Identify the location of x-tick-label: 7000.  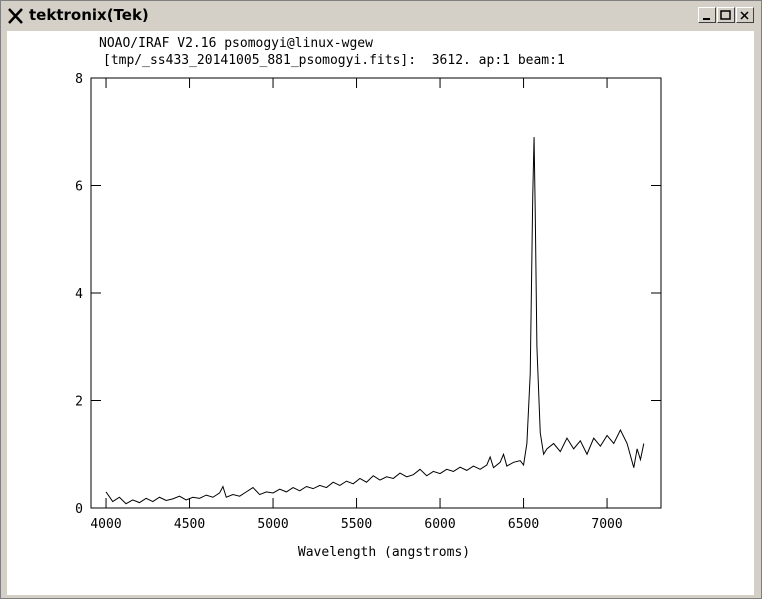
(606, 524).